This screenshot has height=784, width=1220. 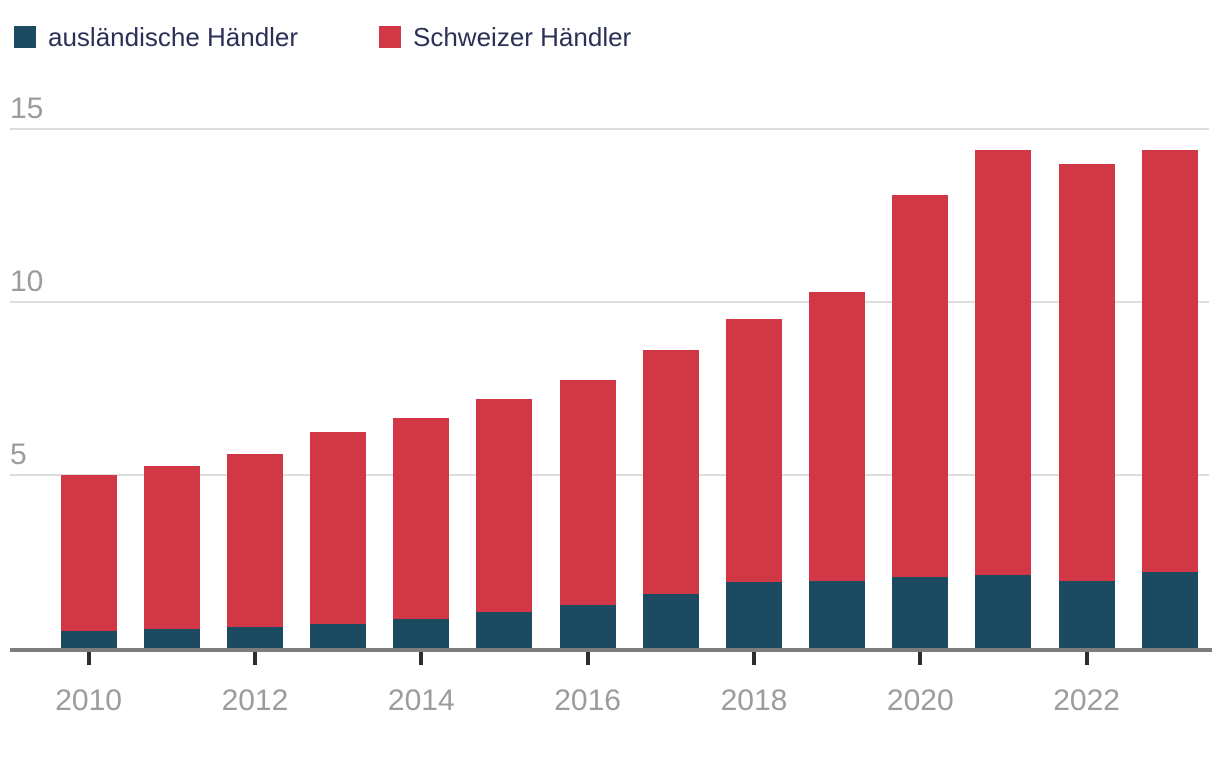 What do you see at coordinates (88, 700) in the screenshot?
I see `x-axis-tick-label: 2010` at bounding box center [88, 700].